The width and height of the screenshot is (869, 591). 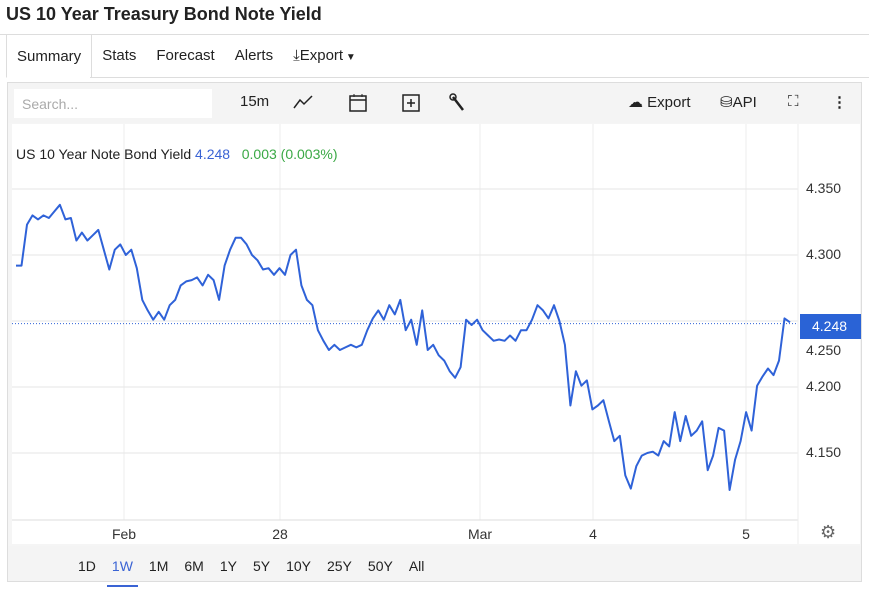 I want to click on legend-change: 0.003 (0.003%), so click(x=289, y=154).